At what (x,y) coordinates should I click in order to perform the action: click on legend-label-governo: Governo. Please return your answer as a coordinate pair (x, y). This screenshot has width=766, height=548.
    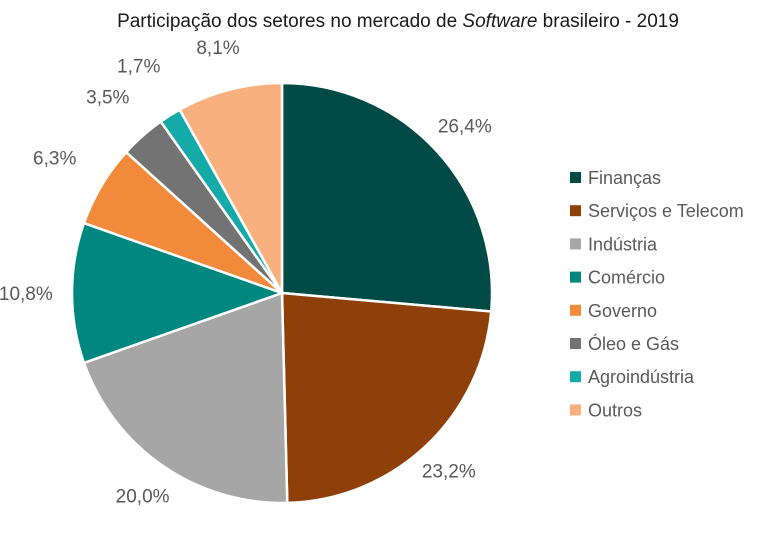
    Looking at the image, I should click on (622, 311).